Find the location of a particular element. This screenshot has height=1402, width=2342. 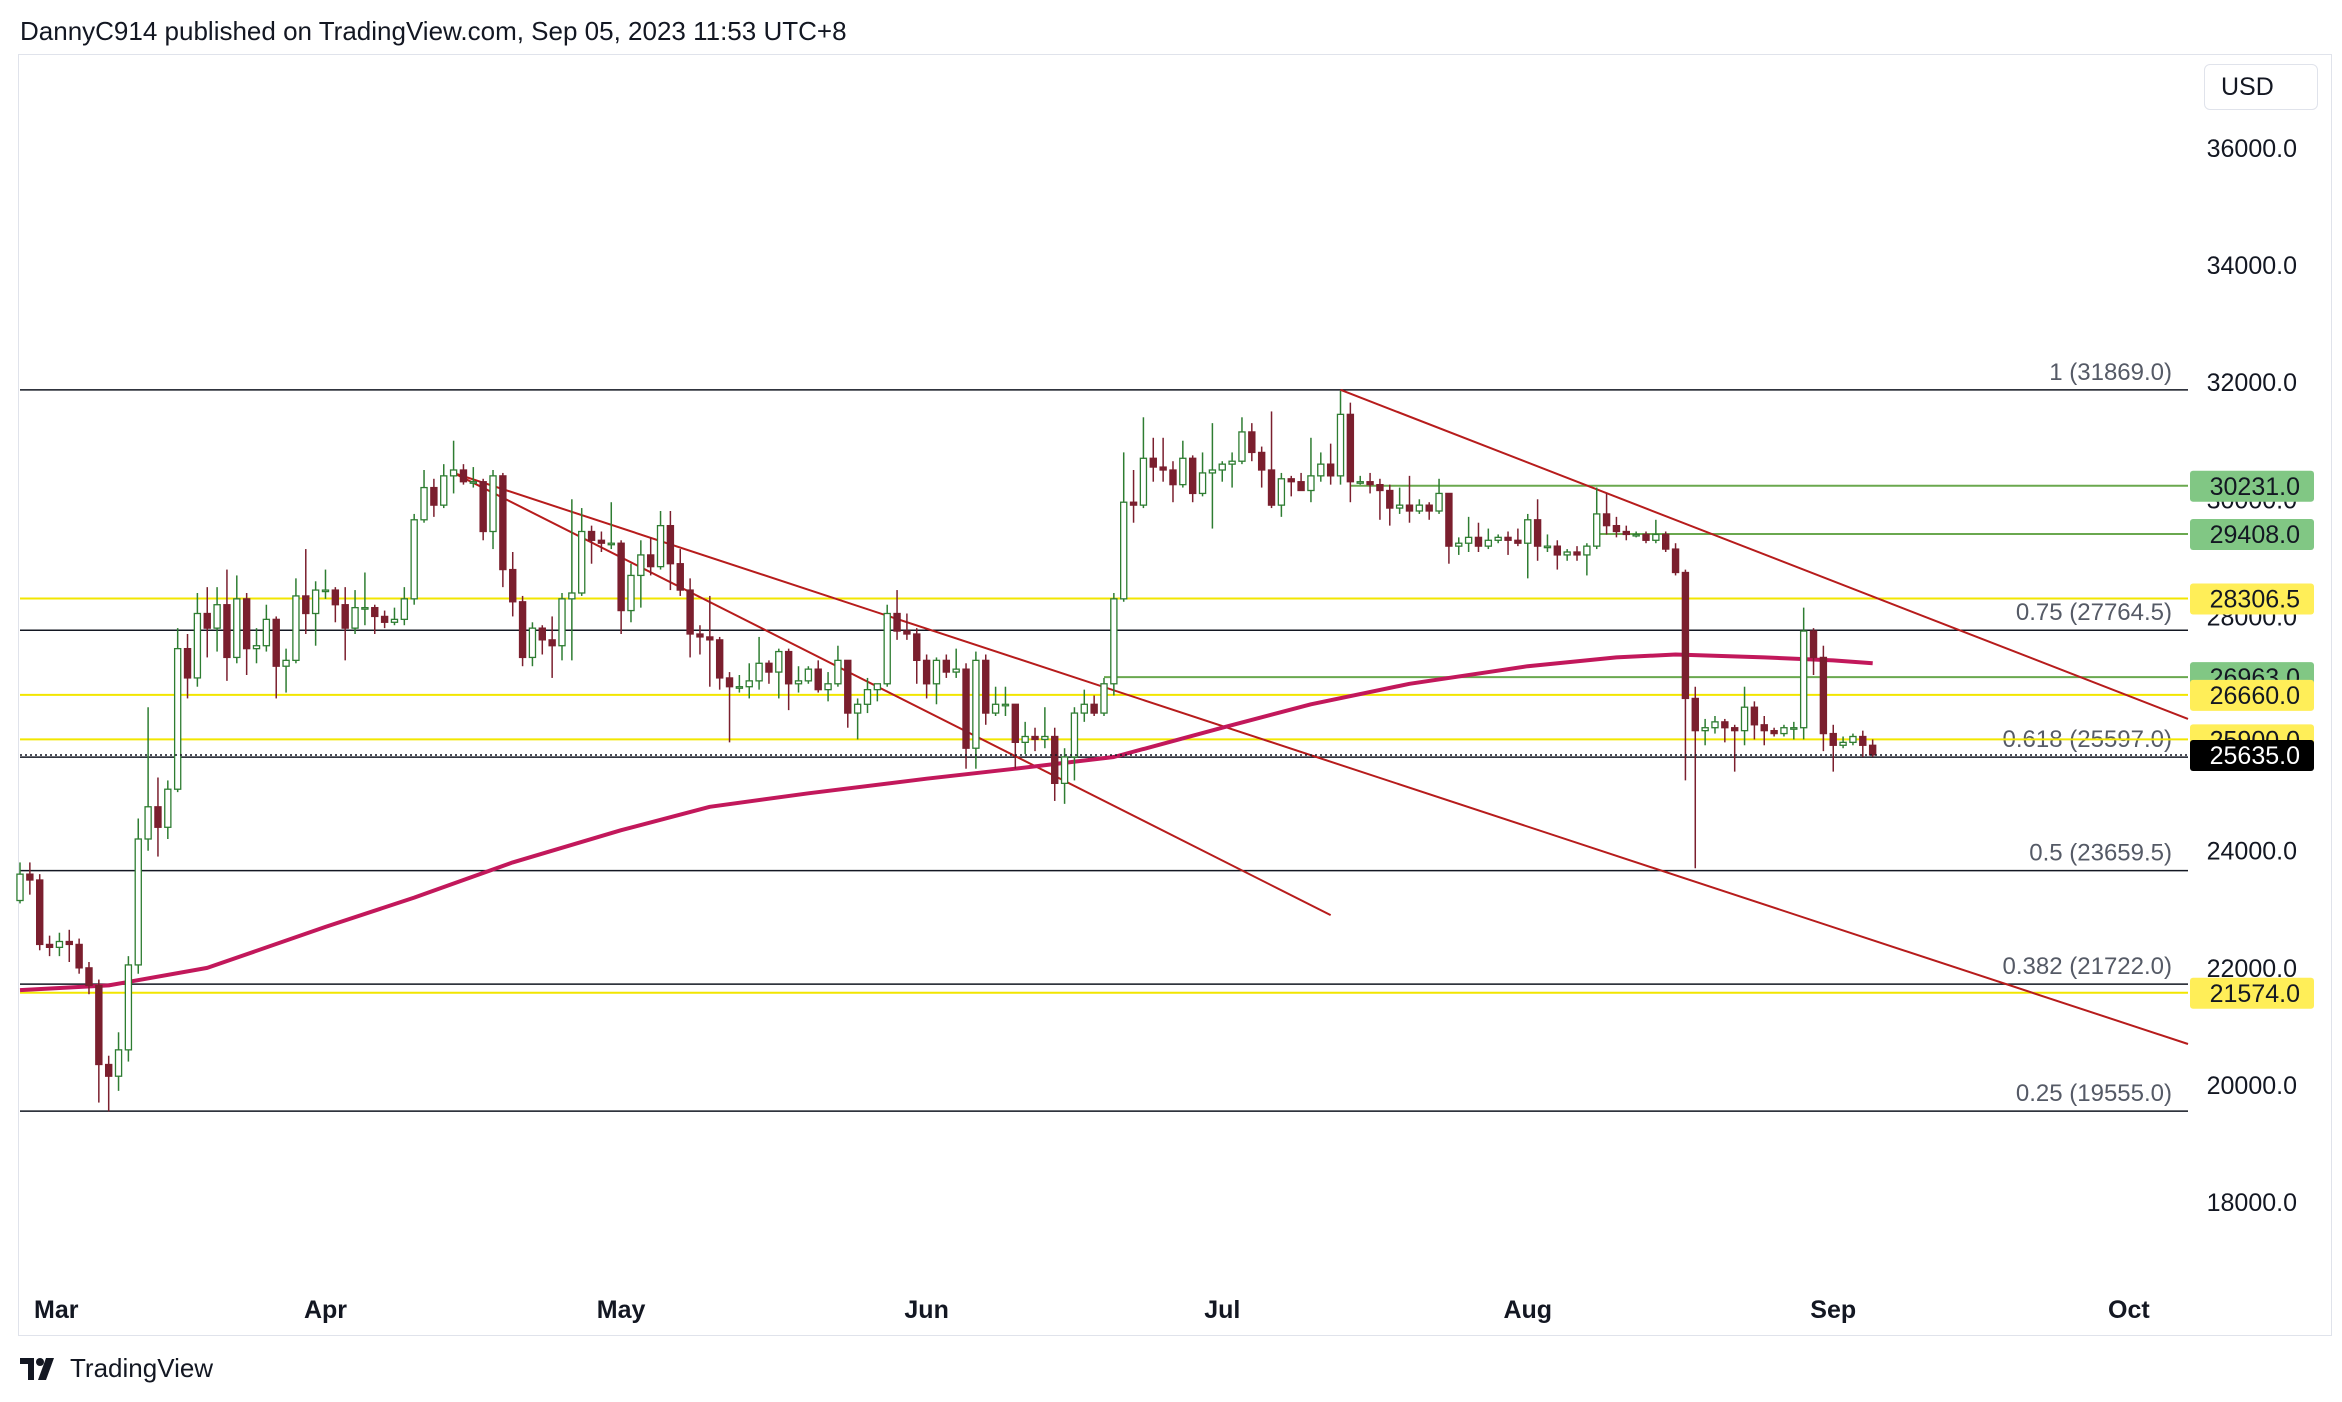

fib-level-label: 0.382 (21722.0) is located at coordinates (2087, 966).